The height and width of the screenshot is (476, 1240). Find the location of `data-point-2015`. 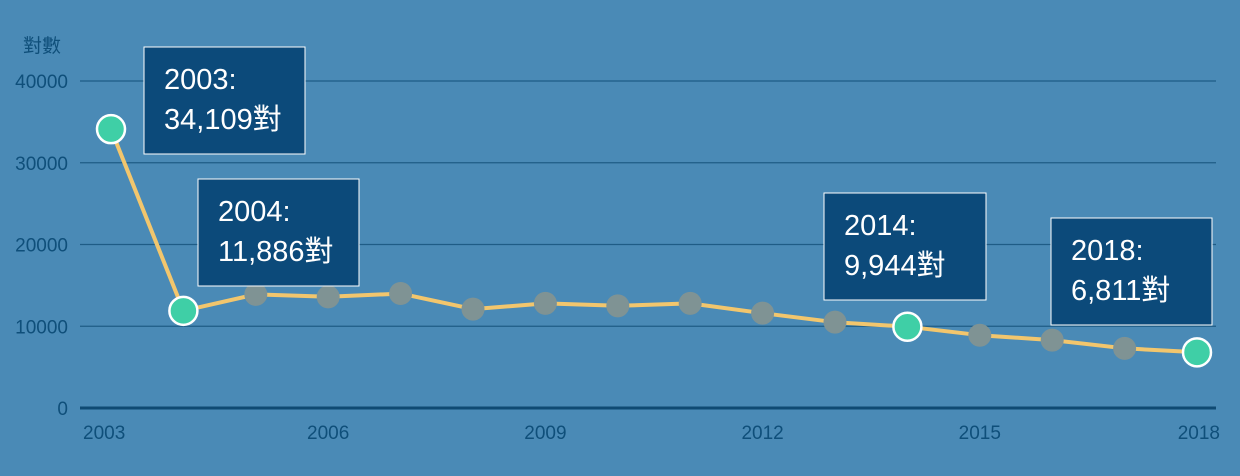

data-point-2015 is located at coordinates (980, 335).